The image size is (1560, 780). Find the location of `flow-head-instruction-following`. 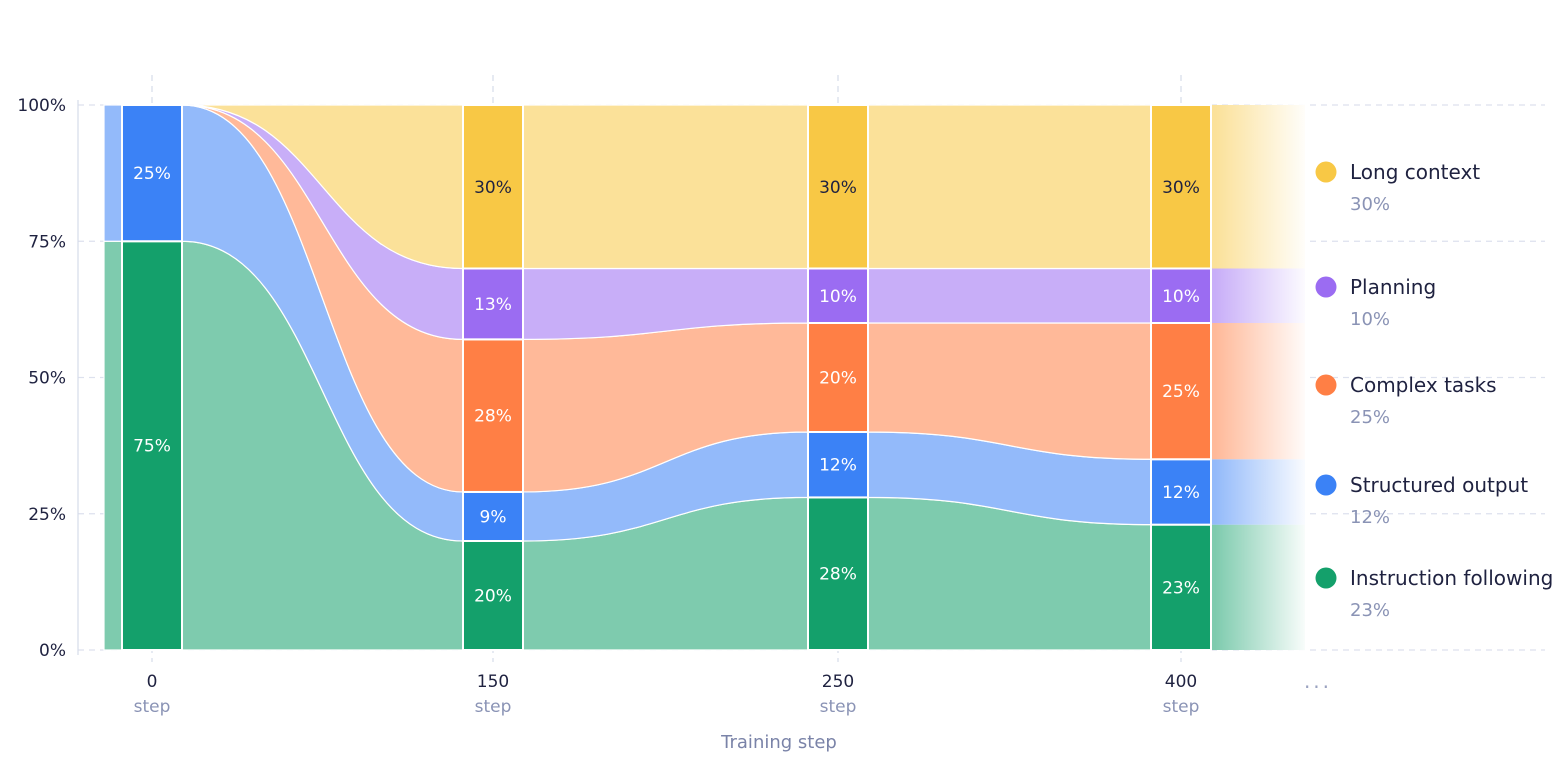

flow-head-instruction-following is located at coordinates (113, 445).